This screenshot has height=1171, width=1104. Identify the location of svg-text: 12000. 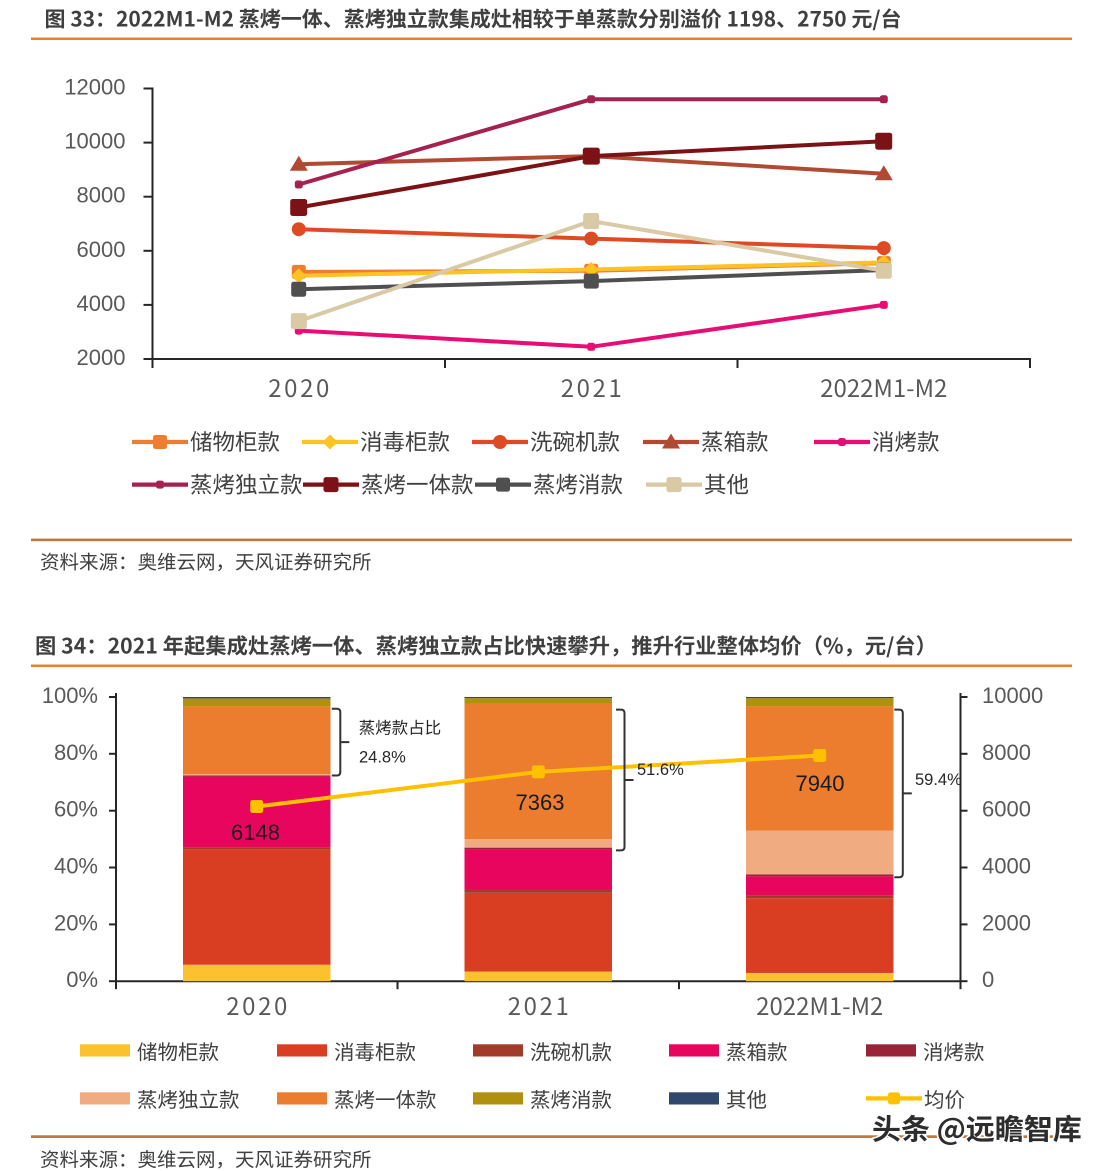
(94, 87).